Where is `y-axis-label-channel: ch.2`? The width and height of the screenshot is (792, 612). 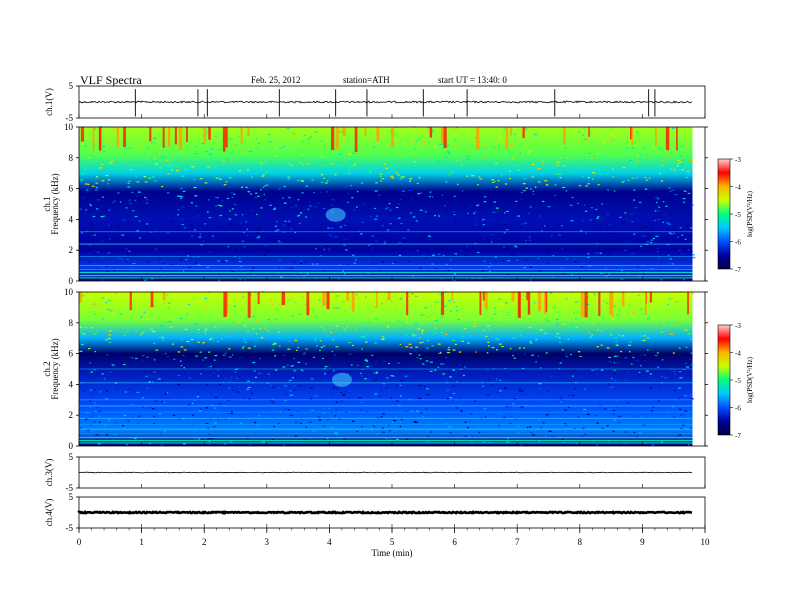 y-axis-label-channel: ch.2 is located at coordinates (47, 368).